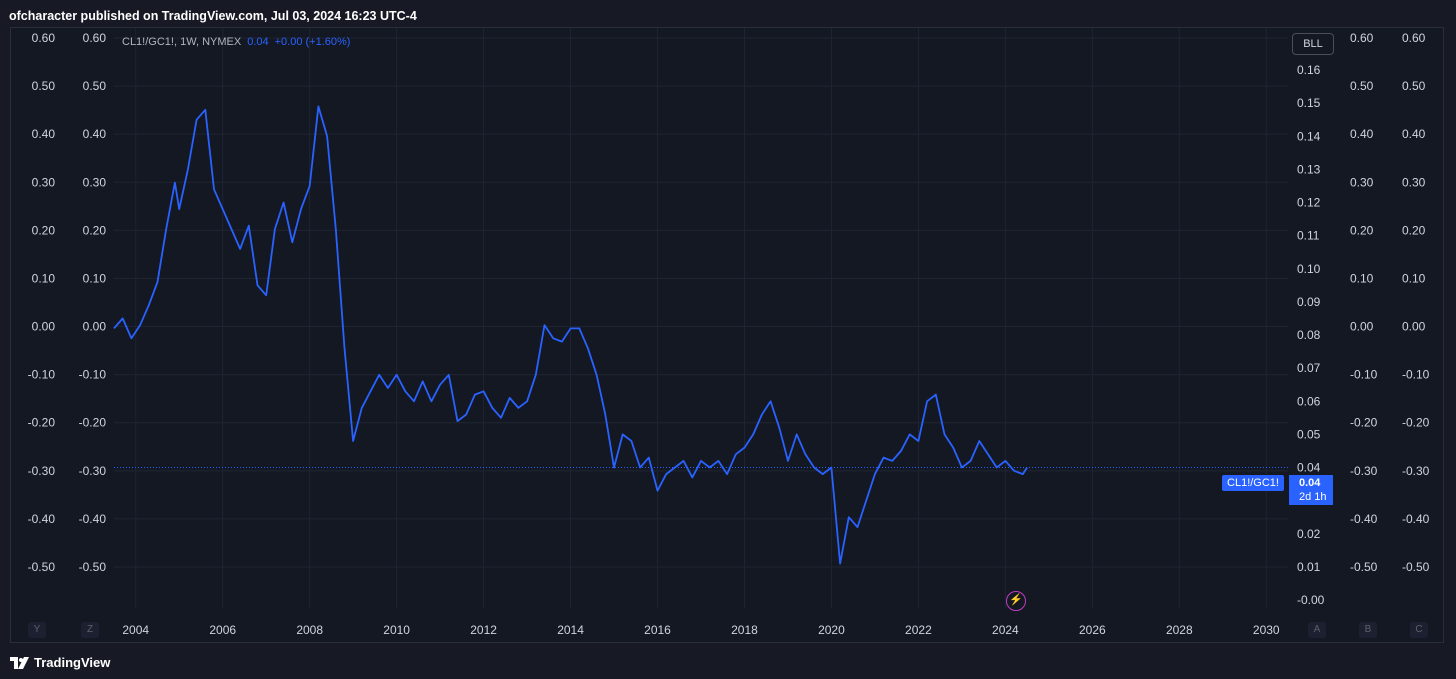 The width and height of the screenshot is (1456, 679). I want to click on time-axis-label: 2008, so click(309, 630).